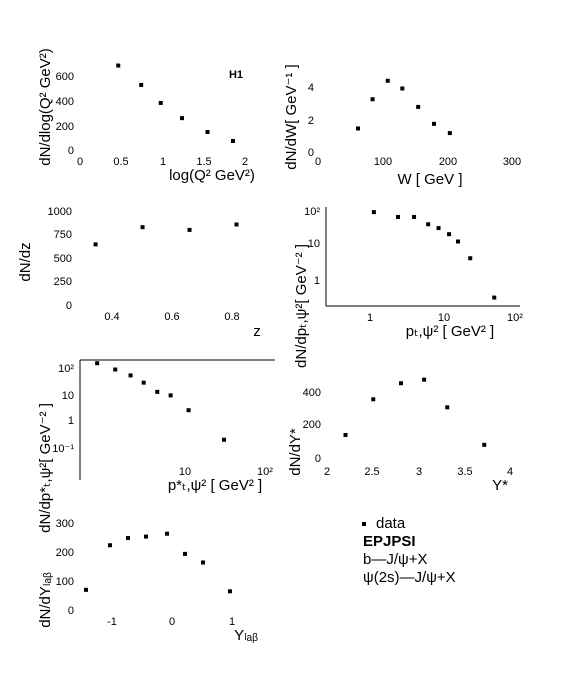 The image size is (568, 681). I want to click on legend-item-label: b—J/ψ+X, so click(395, 559).